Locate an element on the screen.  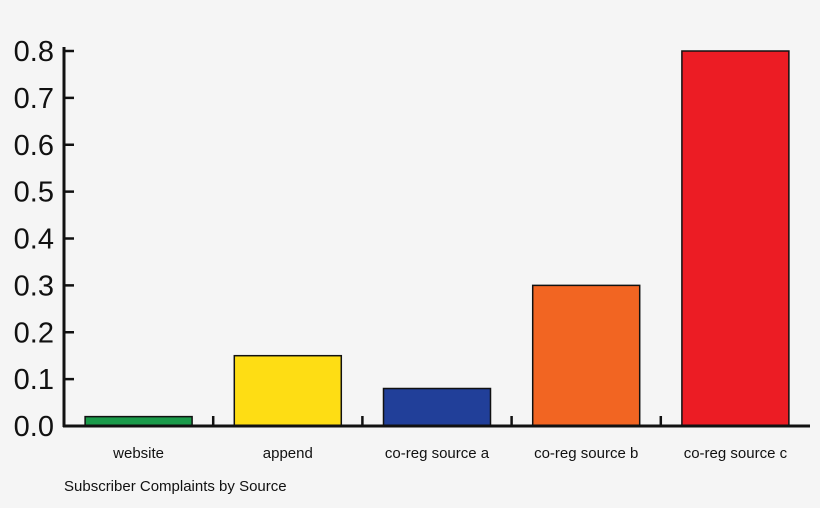
bar-co-reg-source-a is located at coordinates (437, 407).